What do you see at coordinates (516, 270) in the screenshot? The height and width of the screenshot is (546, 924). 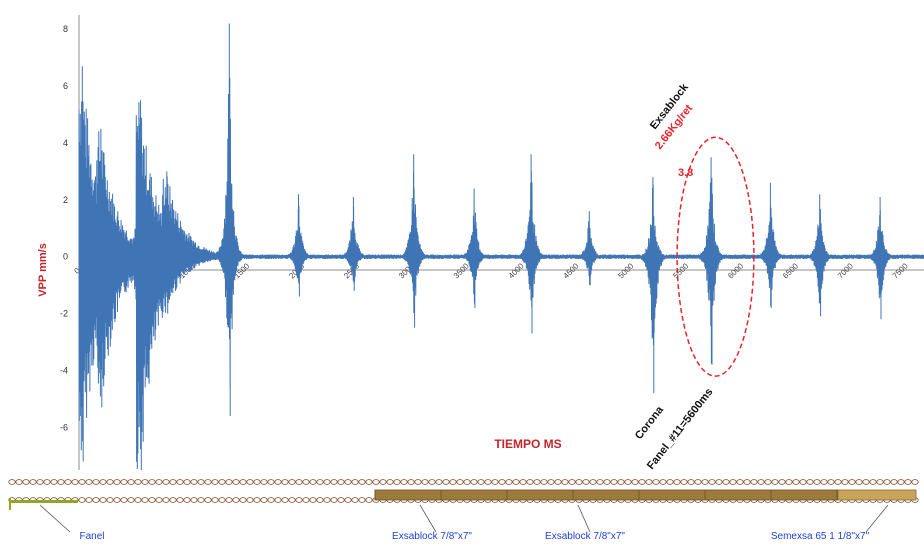 I see `x-tick-label: 4000` at bounding box center [516, 270].